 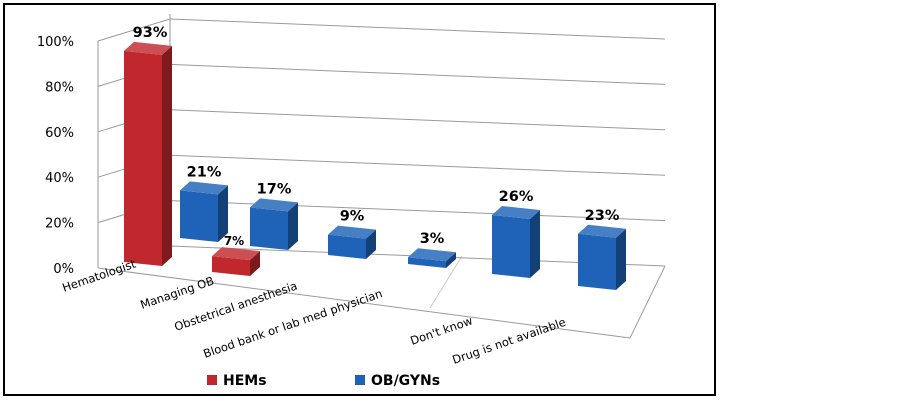 What do you see at coordinates (292, 323) in the screenshot?
I see `x-tick-label: Blood bank or lab med physician` at bounding box center [292, 323].